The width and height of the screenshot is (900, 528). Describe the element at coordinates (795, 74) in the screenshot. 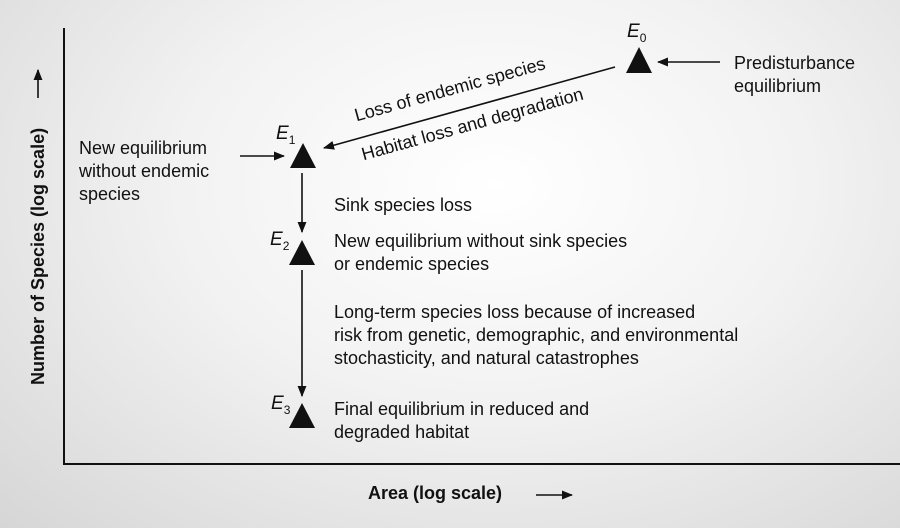

I see `predisturbance-label: Predisturbance equilibrium` at that location.